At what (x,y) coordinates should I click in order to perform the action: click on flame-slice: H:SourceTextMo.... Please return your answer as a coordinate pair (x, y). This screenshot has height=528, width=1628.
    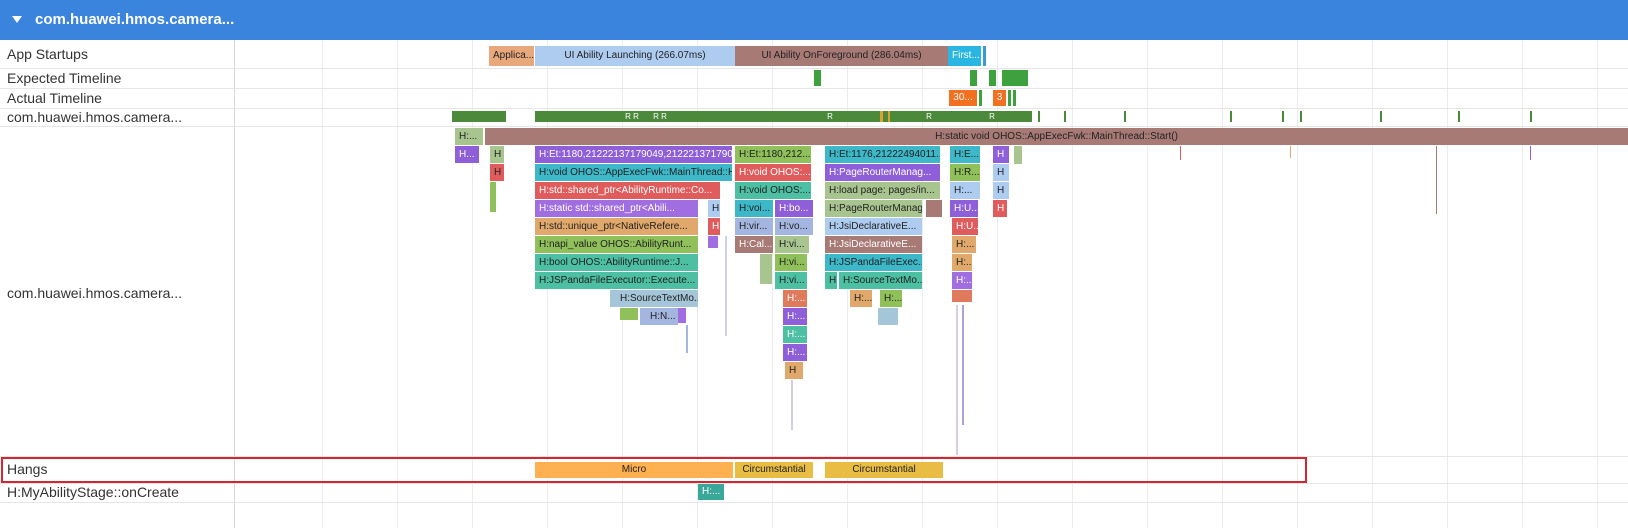
    Looking at the image, I should click on (880, 280).